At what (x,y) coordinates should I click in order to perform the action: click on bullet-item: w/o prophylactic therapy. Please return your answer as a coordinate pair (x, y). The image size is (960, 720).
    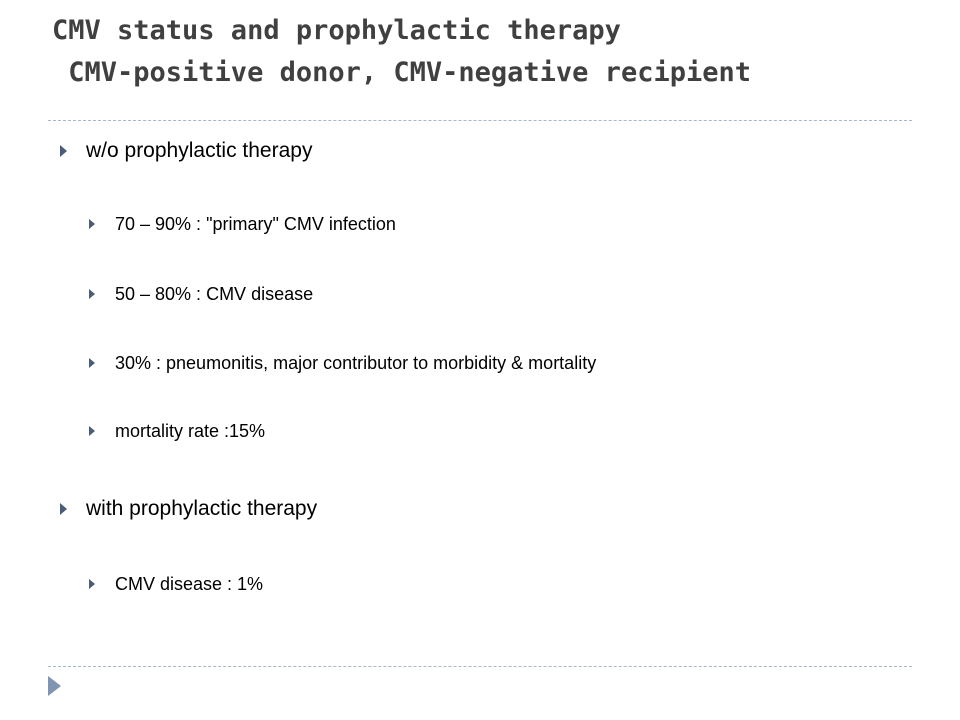
    Looking at the image, I should click on (186, 151).